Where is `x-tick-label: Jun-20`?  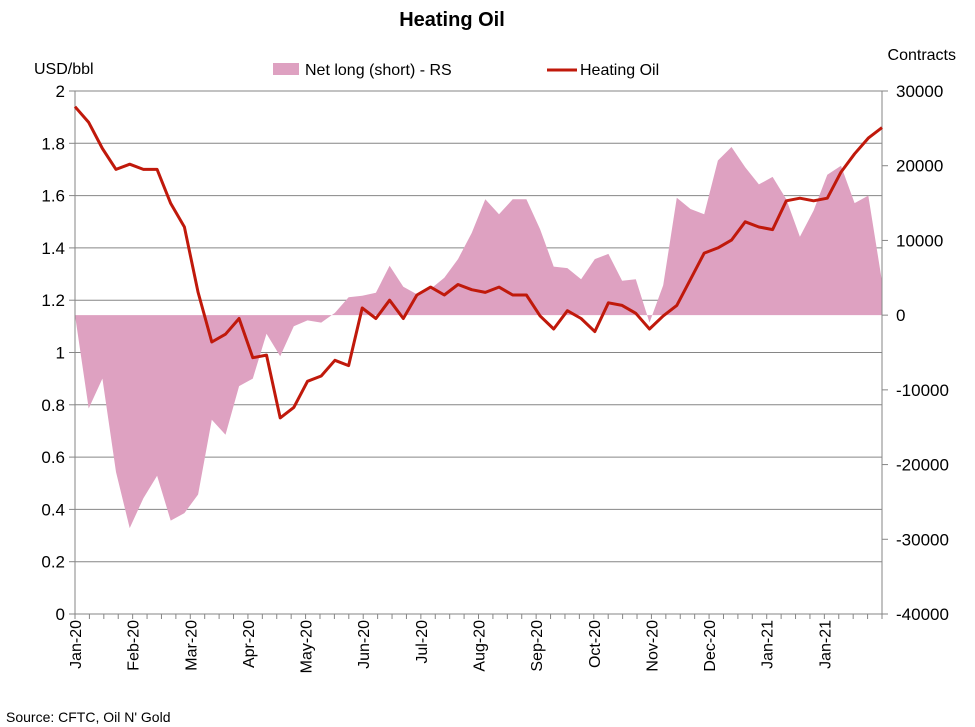 x-tick-label: Jun-20 is located at coordinates (364, 644).